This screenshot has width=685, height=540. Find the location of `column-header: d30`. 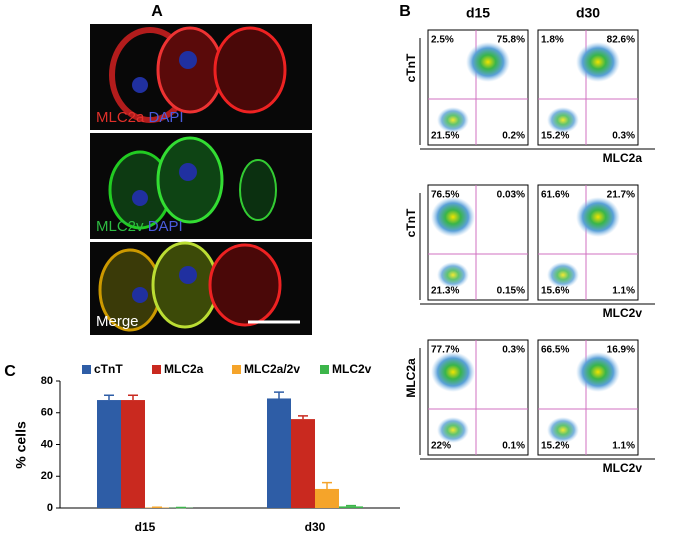

column-header: d30 is located at coordinates (588, 13).